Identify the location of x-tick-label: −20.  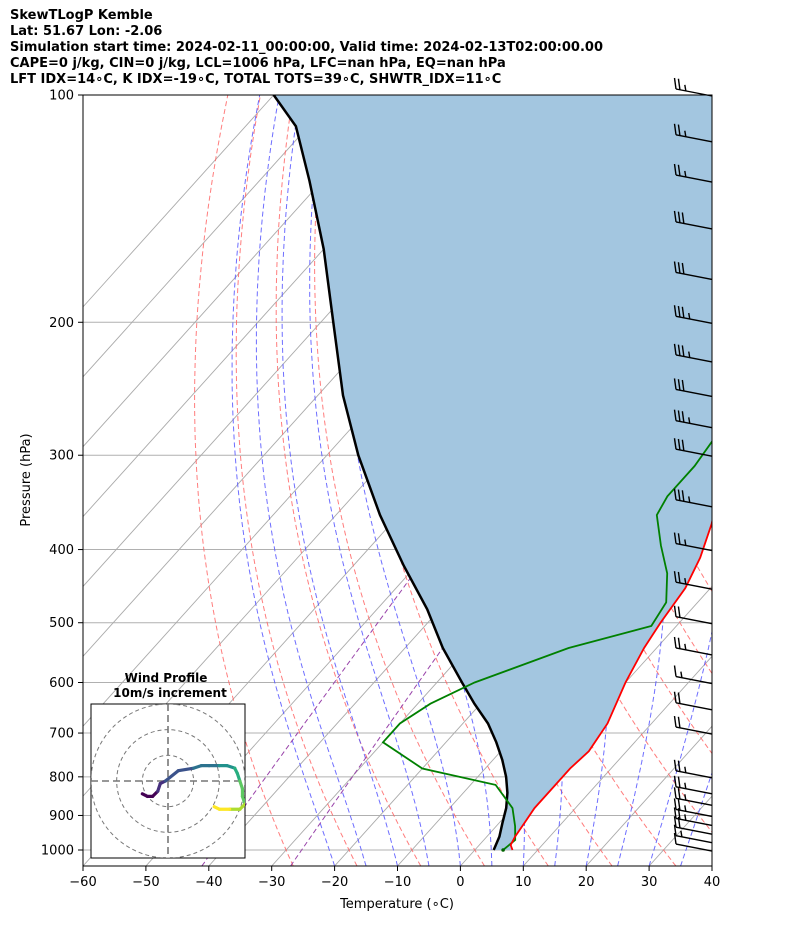
(334, 882).